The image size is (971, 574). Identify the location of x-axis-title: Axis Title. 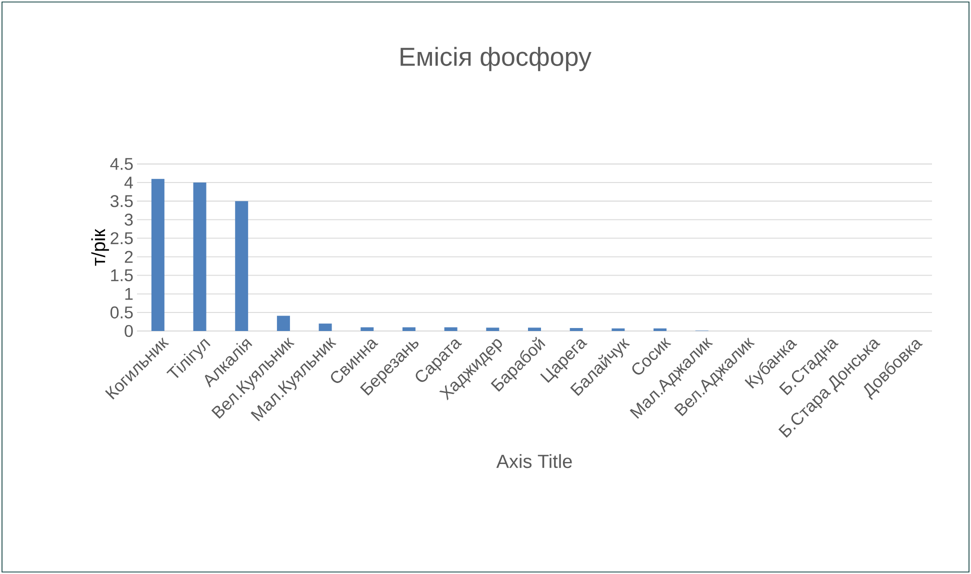
(534, 461).